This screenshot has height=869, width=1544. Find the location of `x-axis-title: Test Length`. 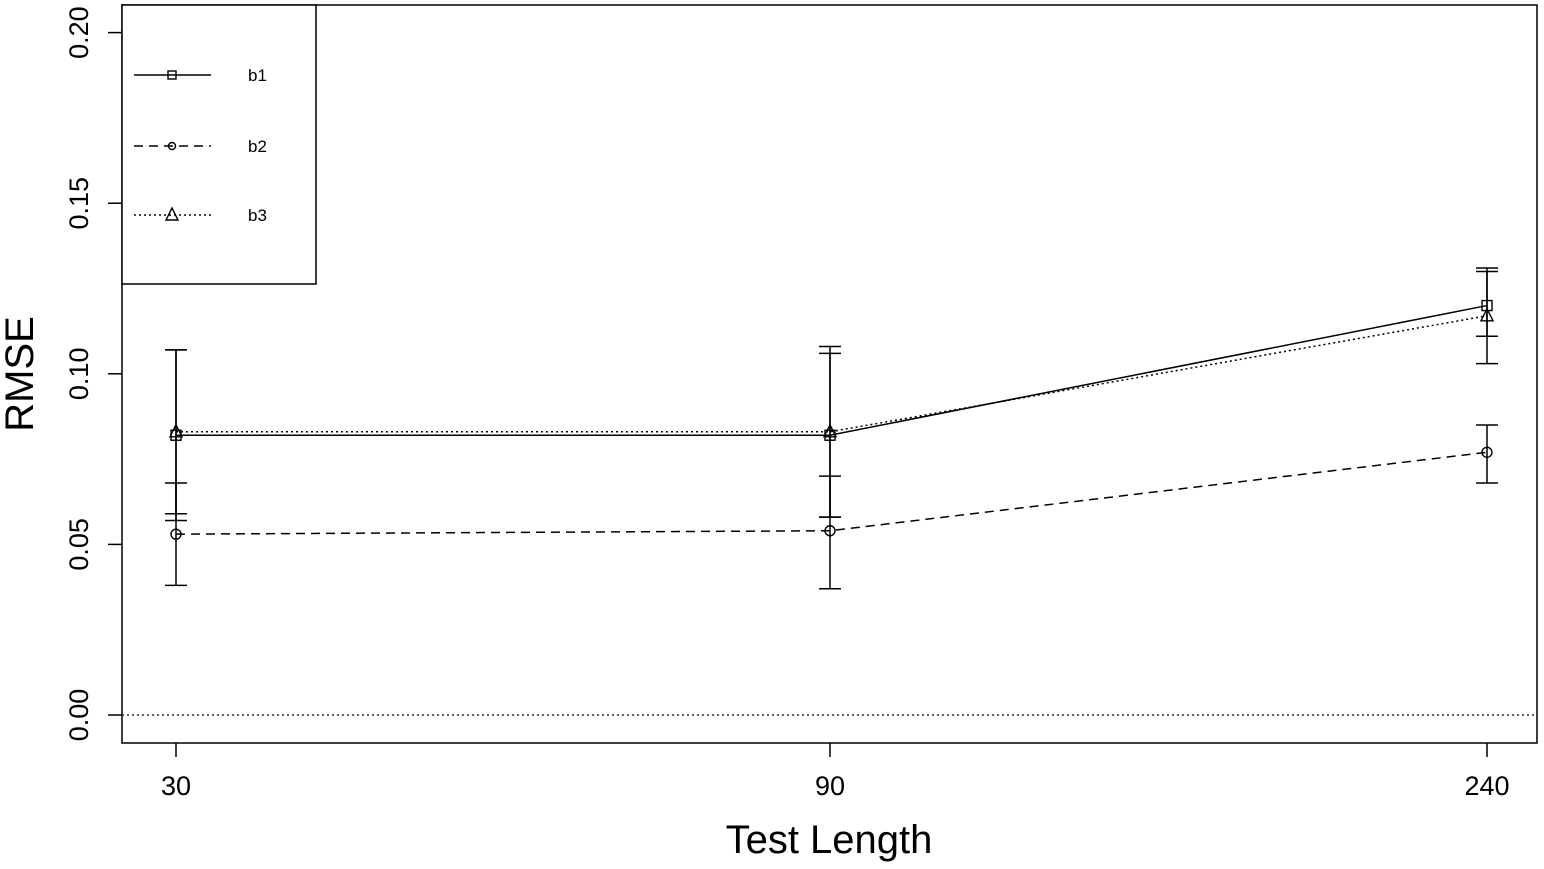

x-axis-title: Test Length is located at coordinates (829, 840).